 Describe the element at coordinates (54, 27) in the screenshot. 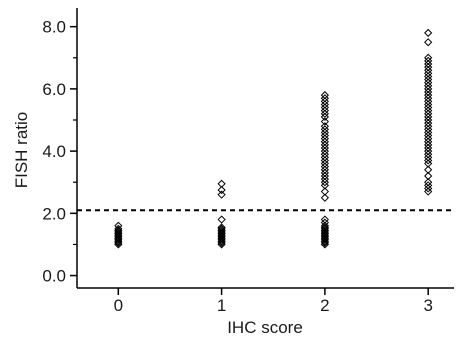

I see `y-tick-label: 8.0` at that location.